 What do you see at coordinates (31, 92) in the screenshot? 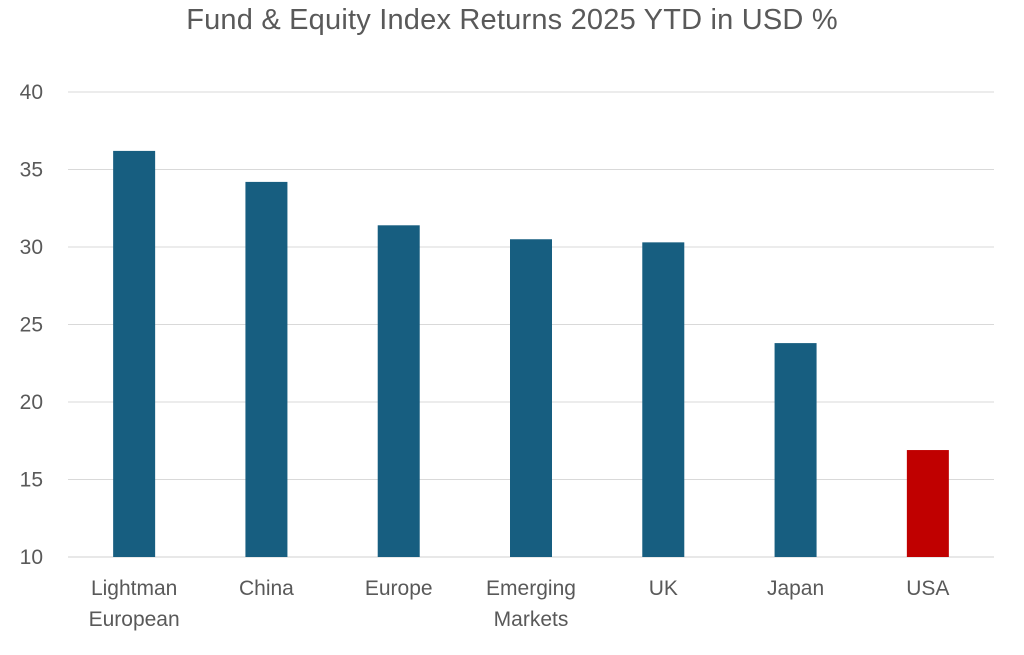
I see `y-tick-label: 40` at bounding box center [31, 92].